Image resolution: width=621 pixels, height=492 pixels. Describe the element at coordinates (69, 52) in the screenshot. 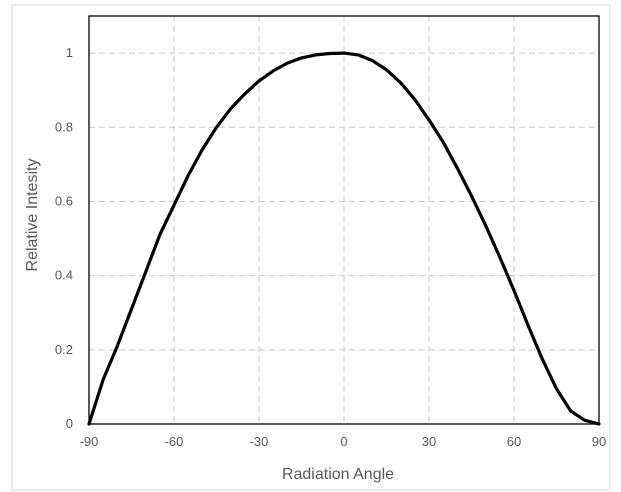

I see `y-tick-label: 1` at that location.